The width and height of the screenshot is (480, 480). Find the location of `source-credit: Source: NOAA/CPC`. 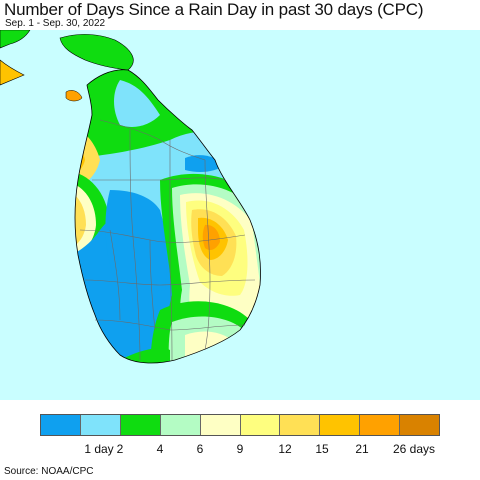

source-credit: Source: NOAA/CPC is located at coordinates (49, 471).